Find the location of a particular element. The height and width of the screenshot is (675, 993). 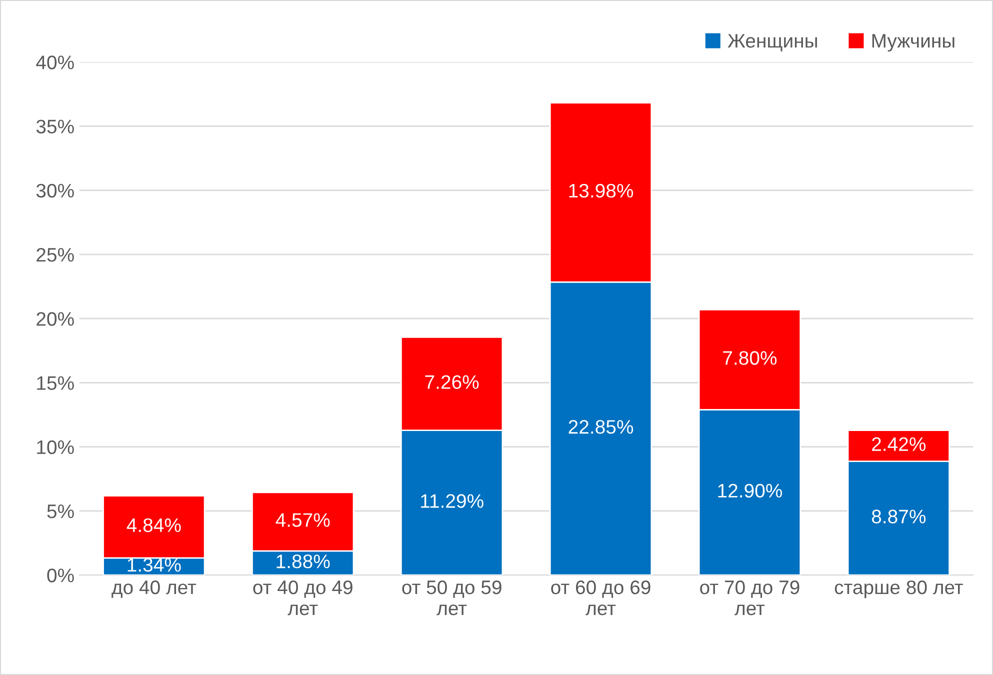

y-tick-label: 15% is located at coordinates (55, 383).